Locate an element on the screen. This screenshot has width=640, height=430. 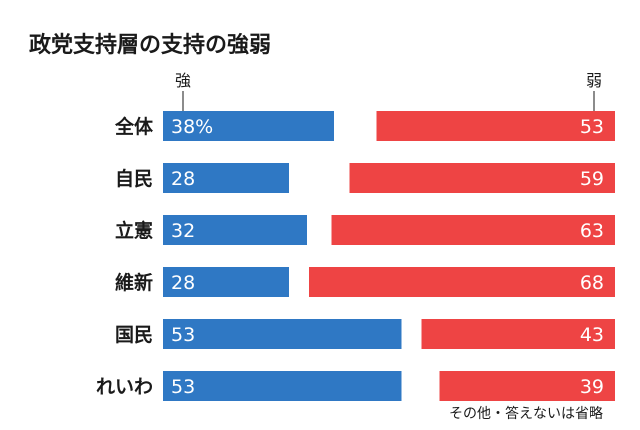
category-label-5: 国民 is located at coordinates (134, 335).